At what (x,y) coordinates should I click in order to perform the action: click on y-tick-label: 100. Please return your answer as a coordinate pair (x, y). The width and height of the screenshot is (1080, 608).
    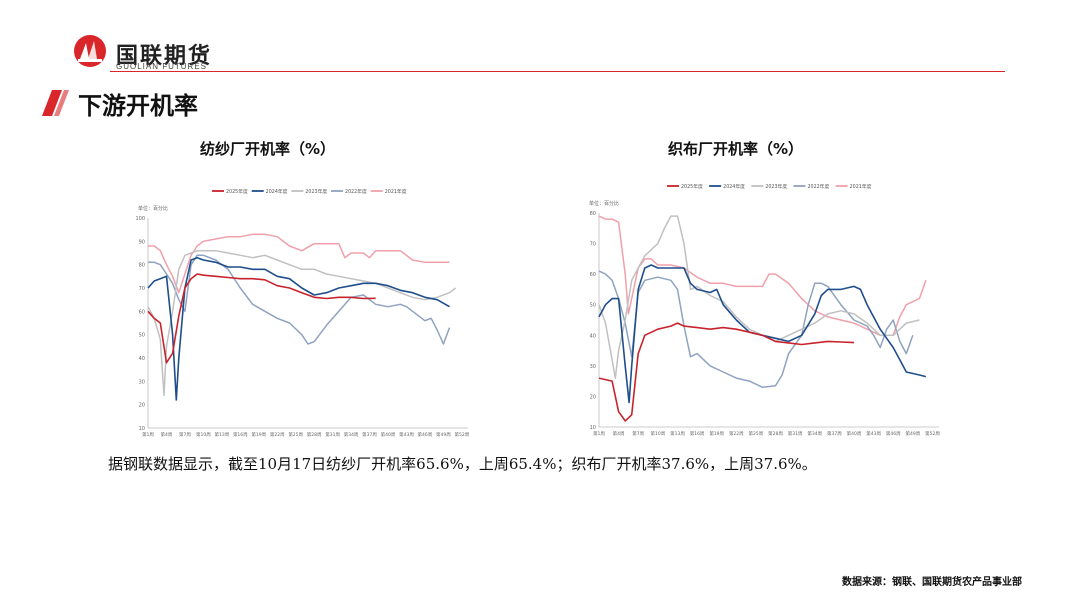
    Looking at the image, I should click on (140, 219).